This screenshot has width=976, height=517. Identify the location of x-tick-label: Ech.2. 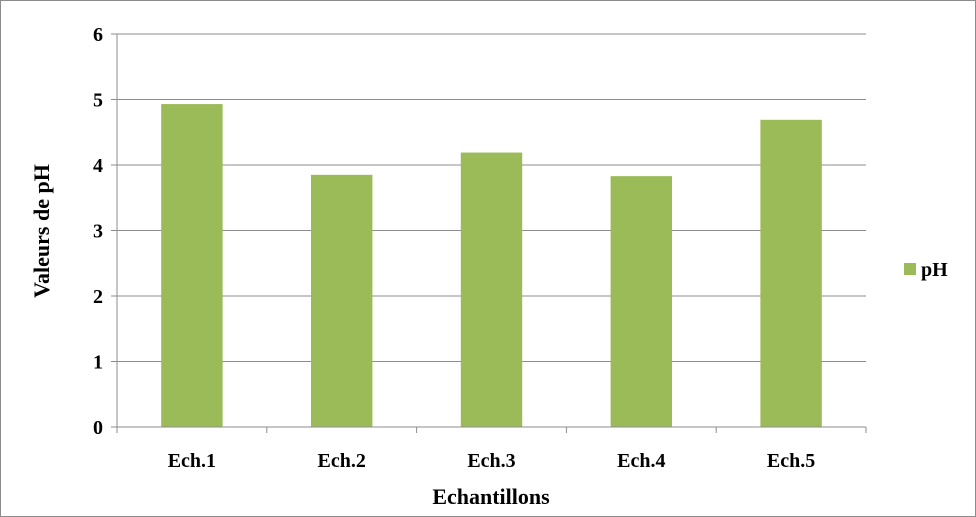
(342, 461).